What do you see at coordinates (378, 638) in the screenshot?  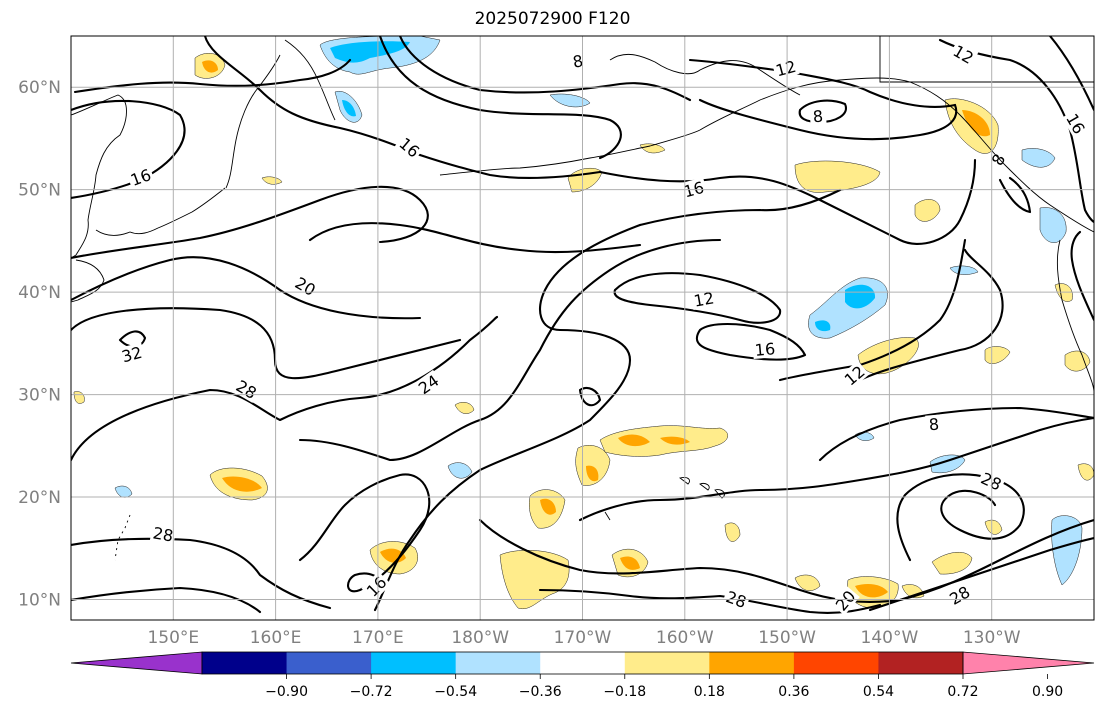 I see `longitude-tick-label: 170°E` at bounding box center [378, 638].